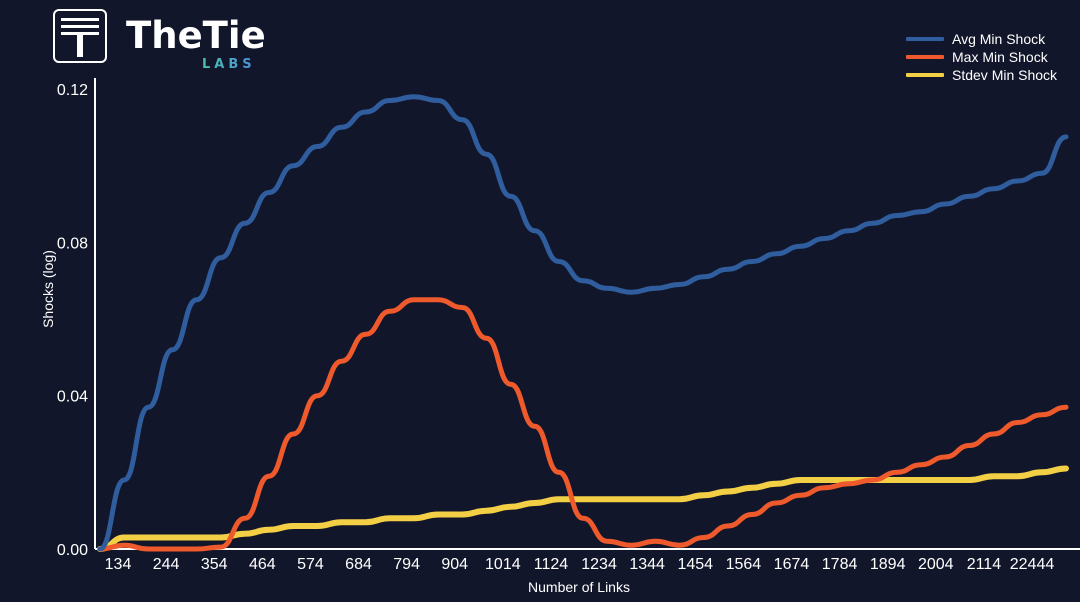 This screenshot has height=602, width=1080. I want to click on x-tick-label: 1674, so click(792, 564).